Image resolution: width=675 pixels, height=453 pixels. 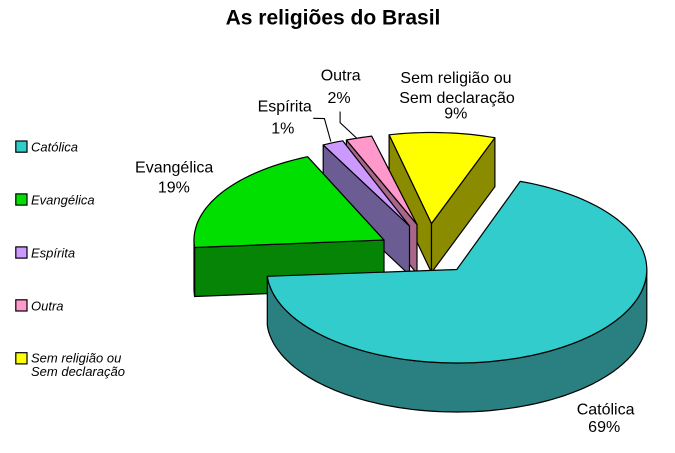 I want to click on svg-text: 2%, so click(x=338, y=98).